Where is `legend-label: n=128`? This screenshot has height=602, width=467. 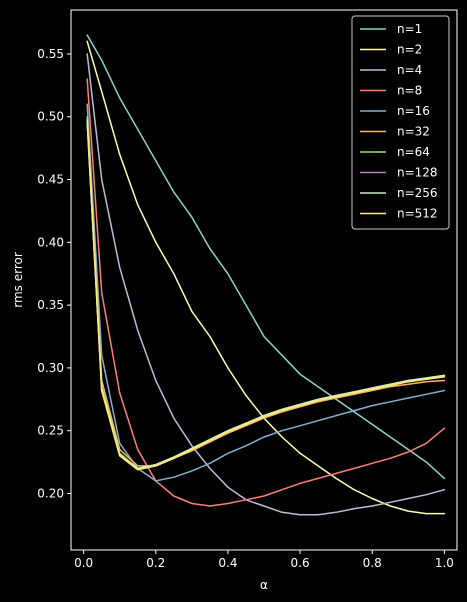
legend-label: n=128 is located at coordinates (417, 173).